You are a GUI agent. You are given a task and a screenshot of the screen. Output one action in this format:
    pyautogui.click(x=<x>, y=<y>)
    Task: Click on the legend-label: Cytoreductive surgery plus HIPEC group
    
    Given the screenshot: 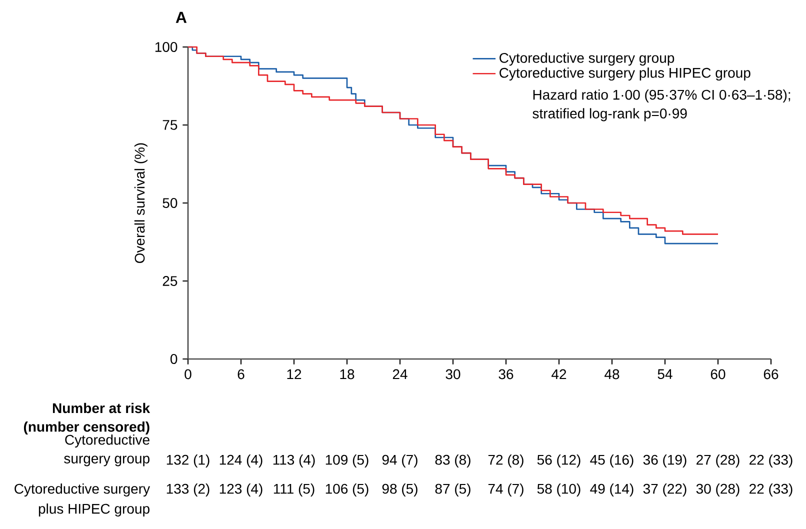 What is the action you would take?
    pyautogui.click(x=625, y=74)
    